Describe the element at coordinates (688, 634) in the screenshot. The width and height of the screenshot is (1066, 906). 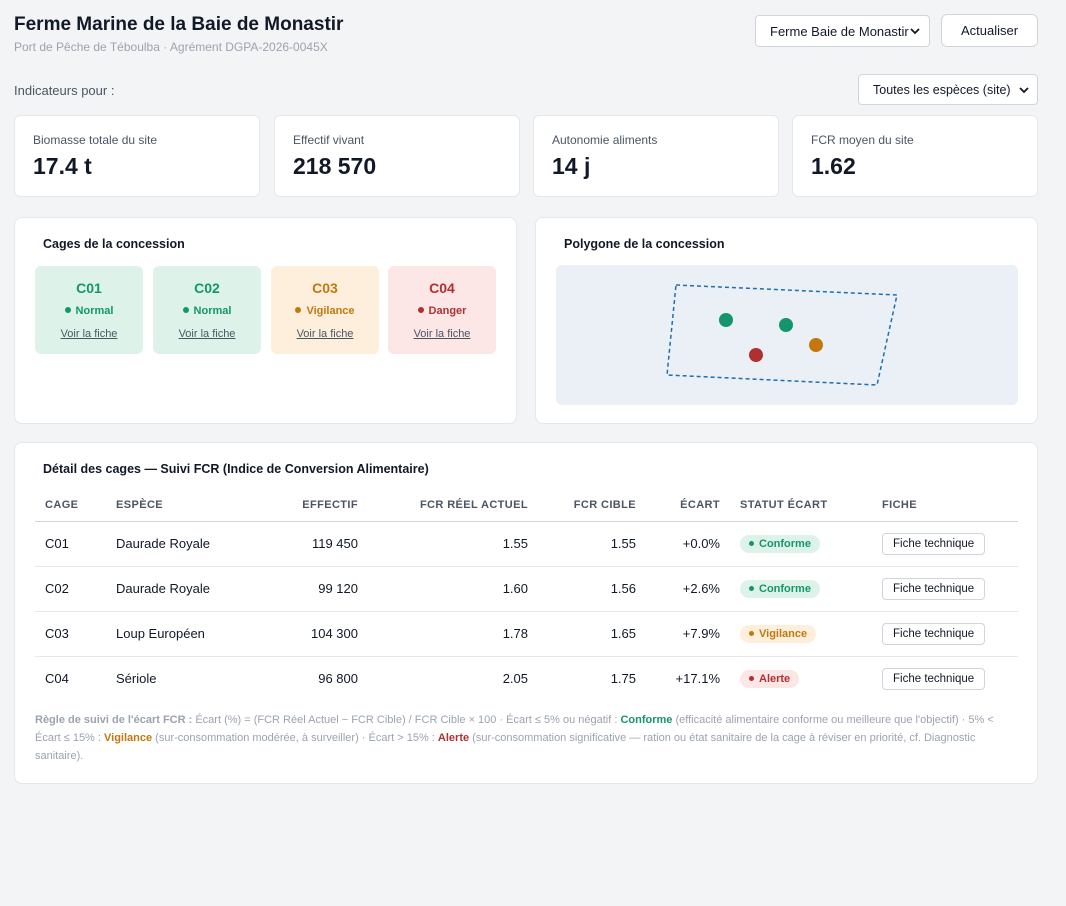
I see `cell-ecart: +7.9%` at that location.